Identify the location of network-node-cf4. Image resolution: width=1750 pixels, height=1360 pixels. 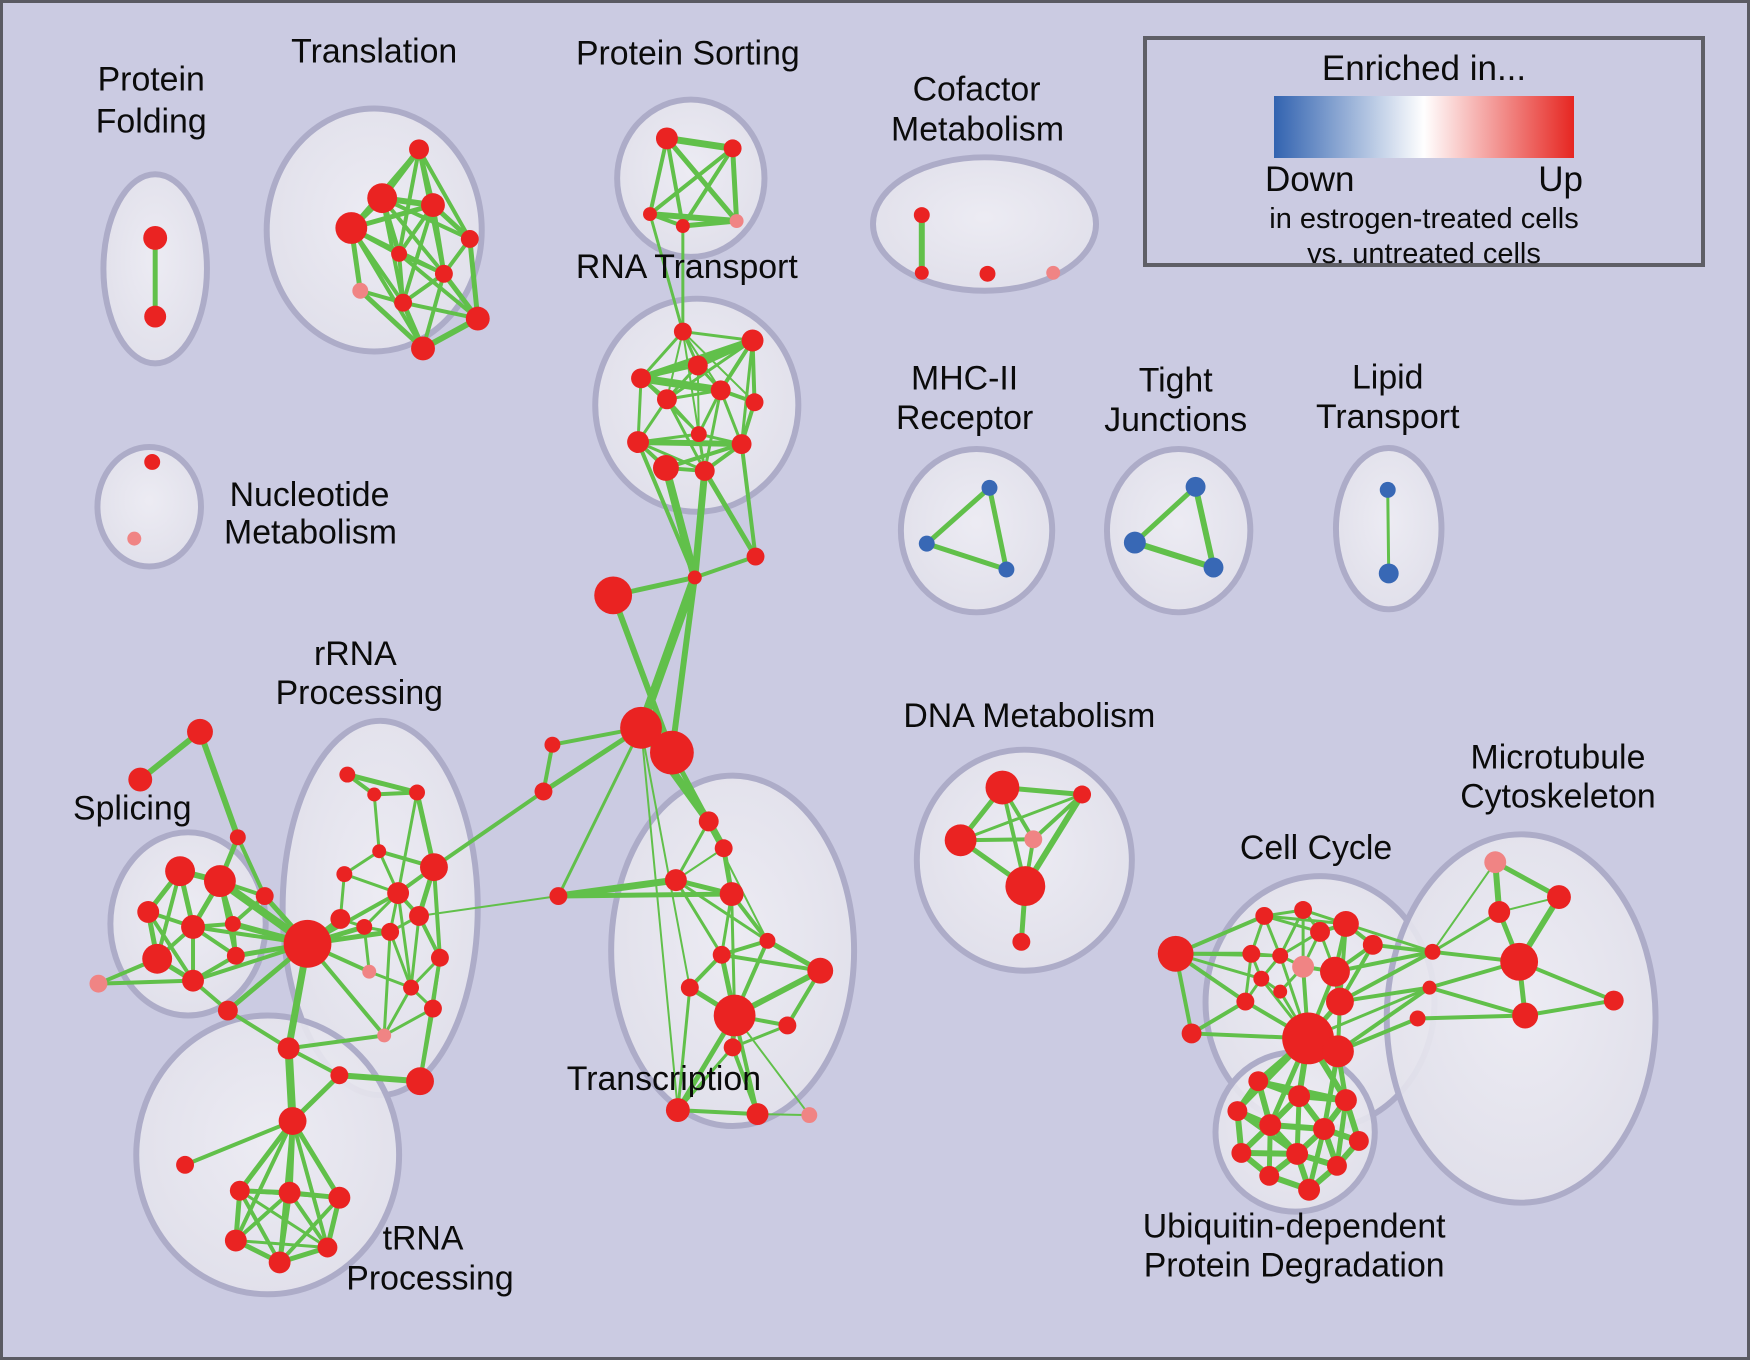
(1053, 272).